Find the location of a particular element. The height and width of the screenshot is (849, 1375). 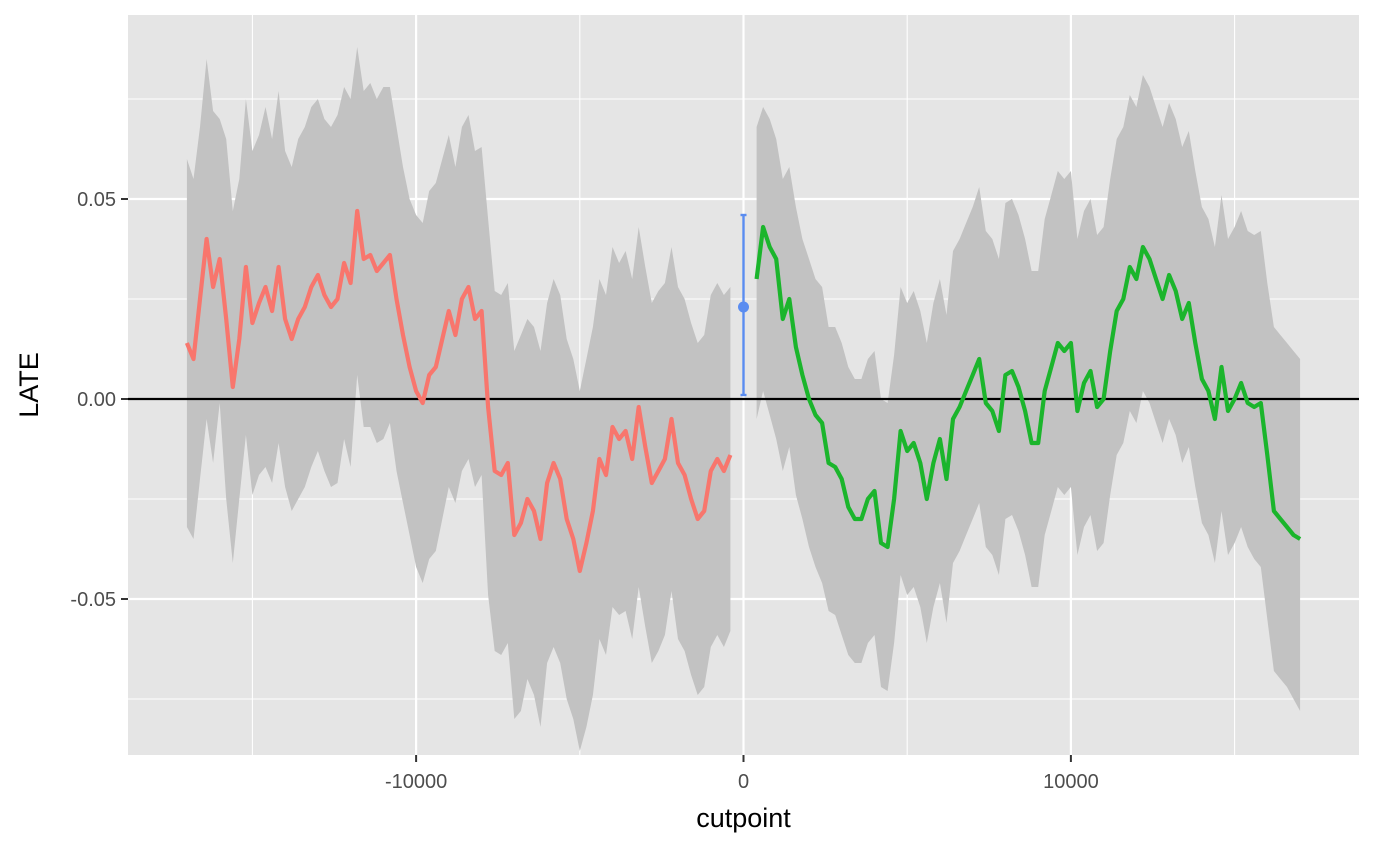

x-tick-label: 0 is located at coordinates (743, 782).